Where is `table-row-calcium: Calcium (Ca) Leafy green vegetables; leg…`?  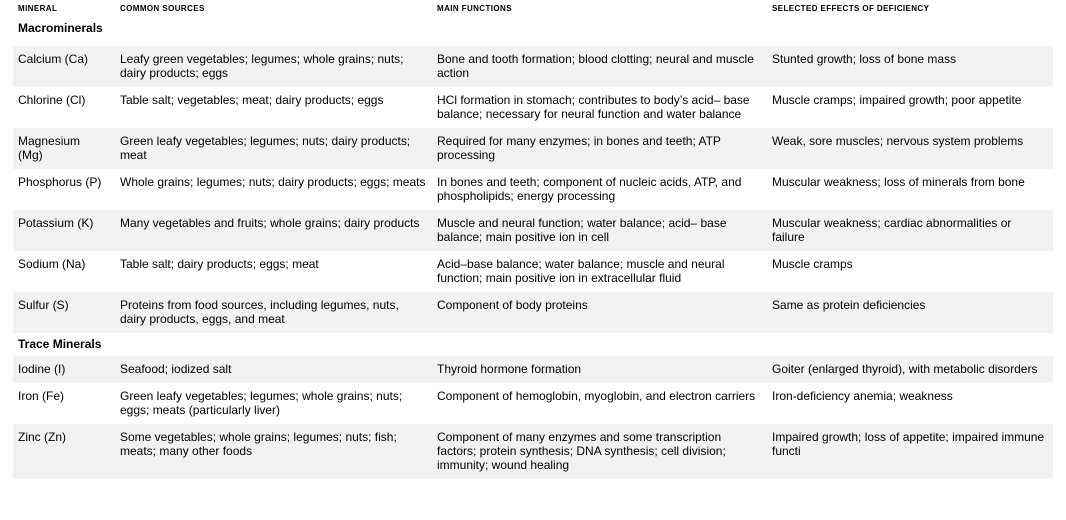
table-row-calcium: Calcium (Ca) Leafy green vegetables; leg… is located at coordinates (533, 66).